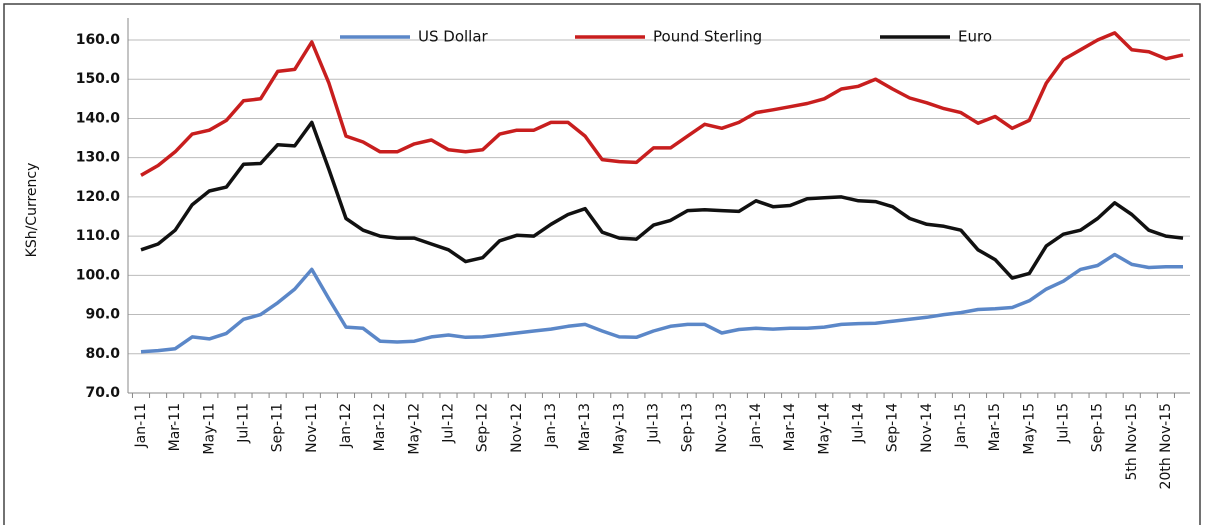 The image size is (1215, 529). I want to click on x-tick-label: Mar-11, so click(175, 427).